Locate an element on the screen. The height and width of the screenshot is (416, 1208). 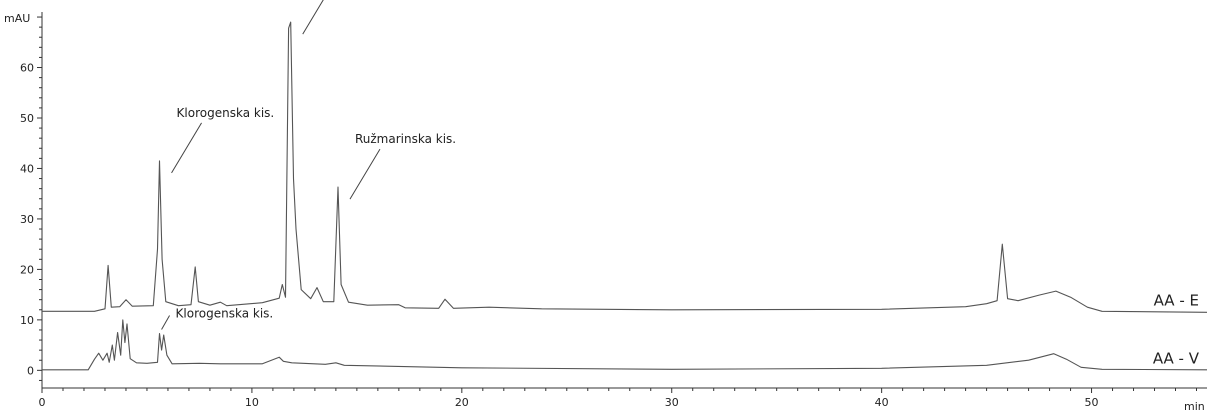
x-axis-unit-label: min is located at coordinates (1194, 406).